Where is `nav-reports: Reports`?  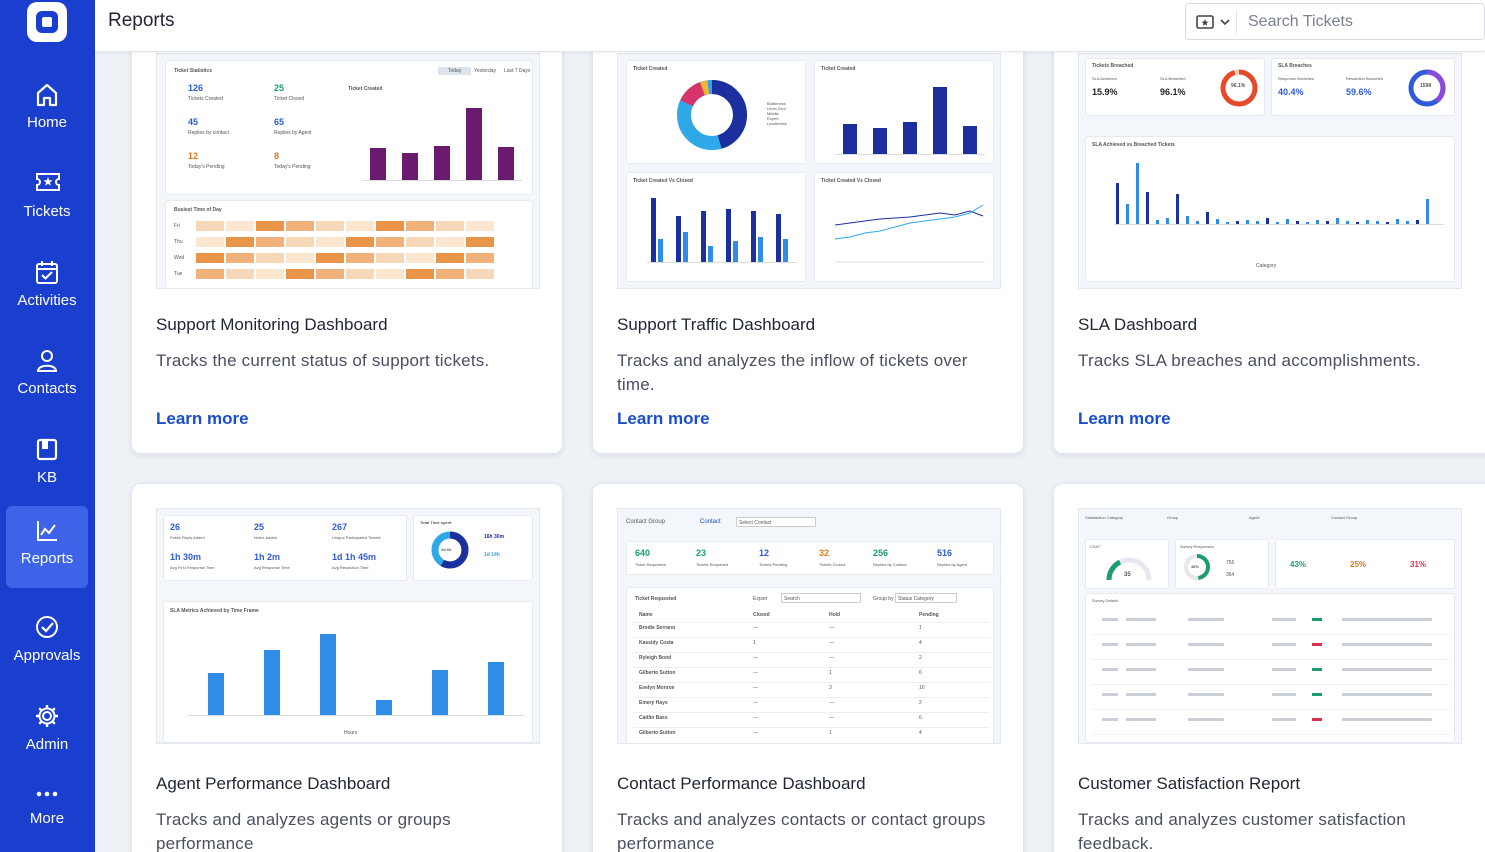 nav-reports: Reports is located at coordinates (47, 547).